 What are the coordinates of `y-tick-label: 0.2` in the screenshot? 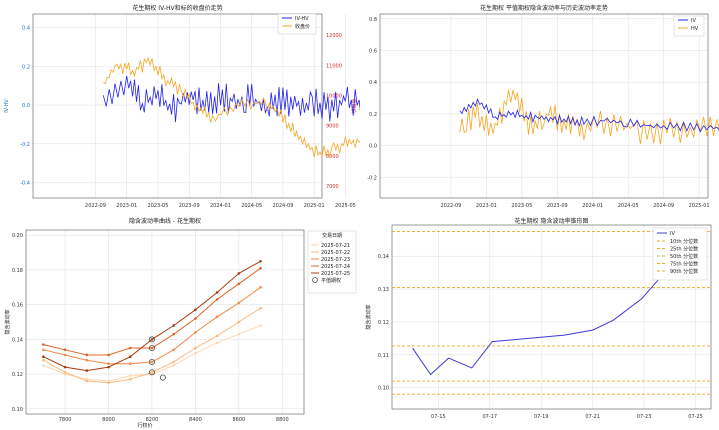 It's located at (373, 115).